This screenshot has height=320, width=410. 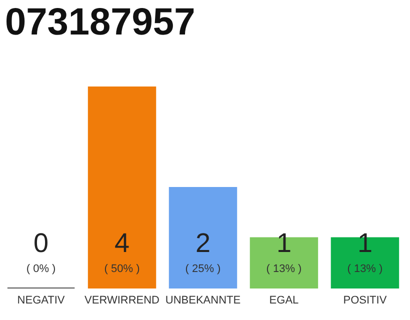 I want to click on x-tick-label: EGAL, so click(x=284, y=300).